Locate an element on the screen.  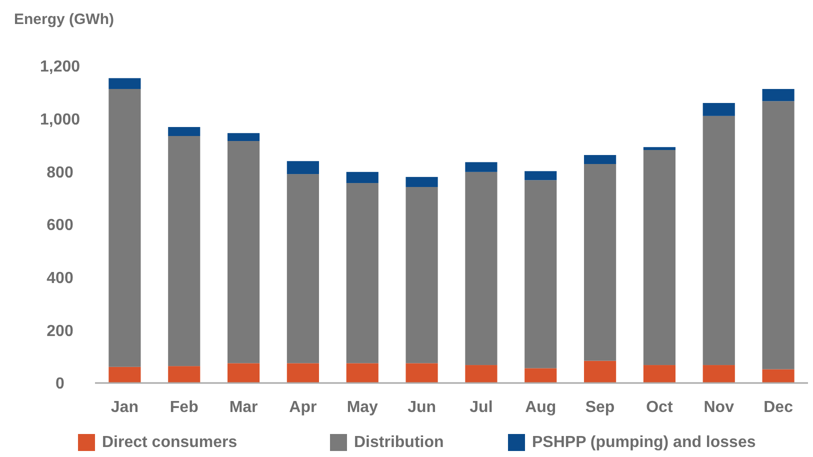
x-tick-label: Mar is located at coordinates (243, 407).